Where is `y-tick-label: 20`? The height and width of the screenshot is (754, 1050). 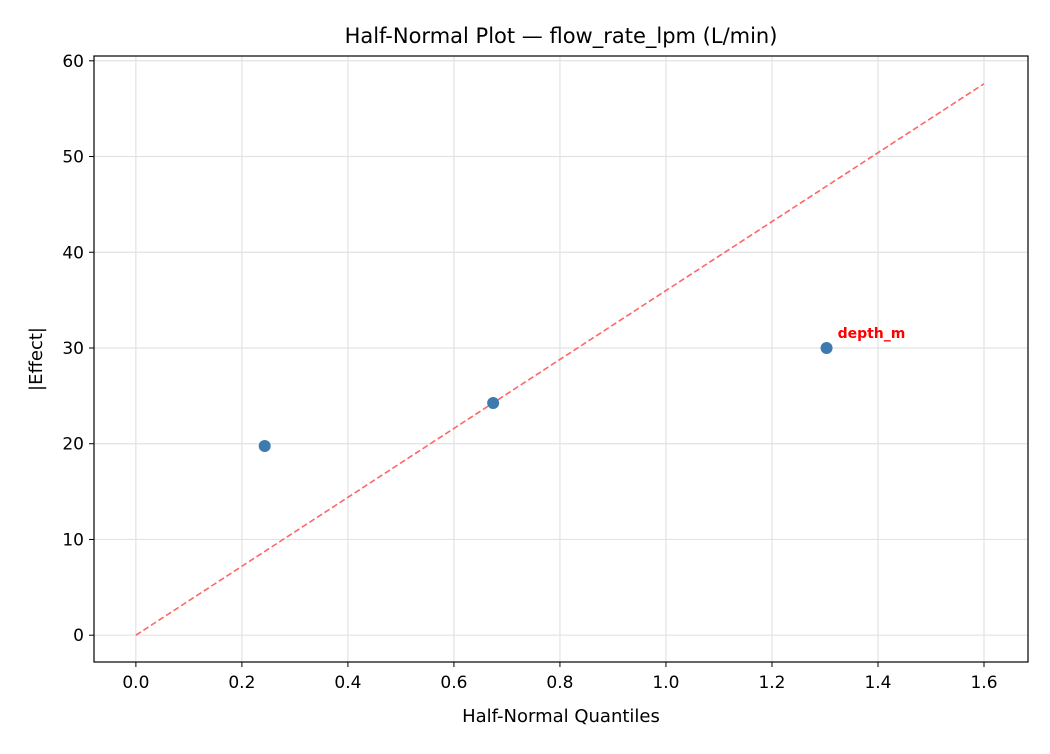
y-tick-label: 20 is located at coordinates (73, 445).